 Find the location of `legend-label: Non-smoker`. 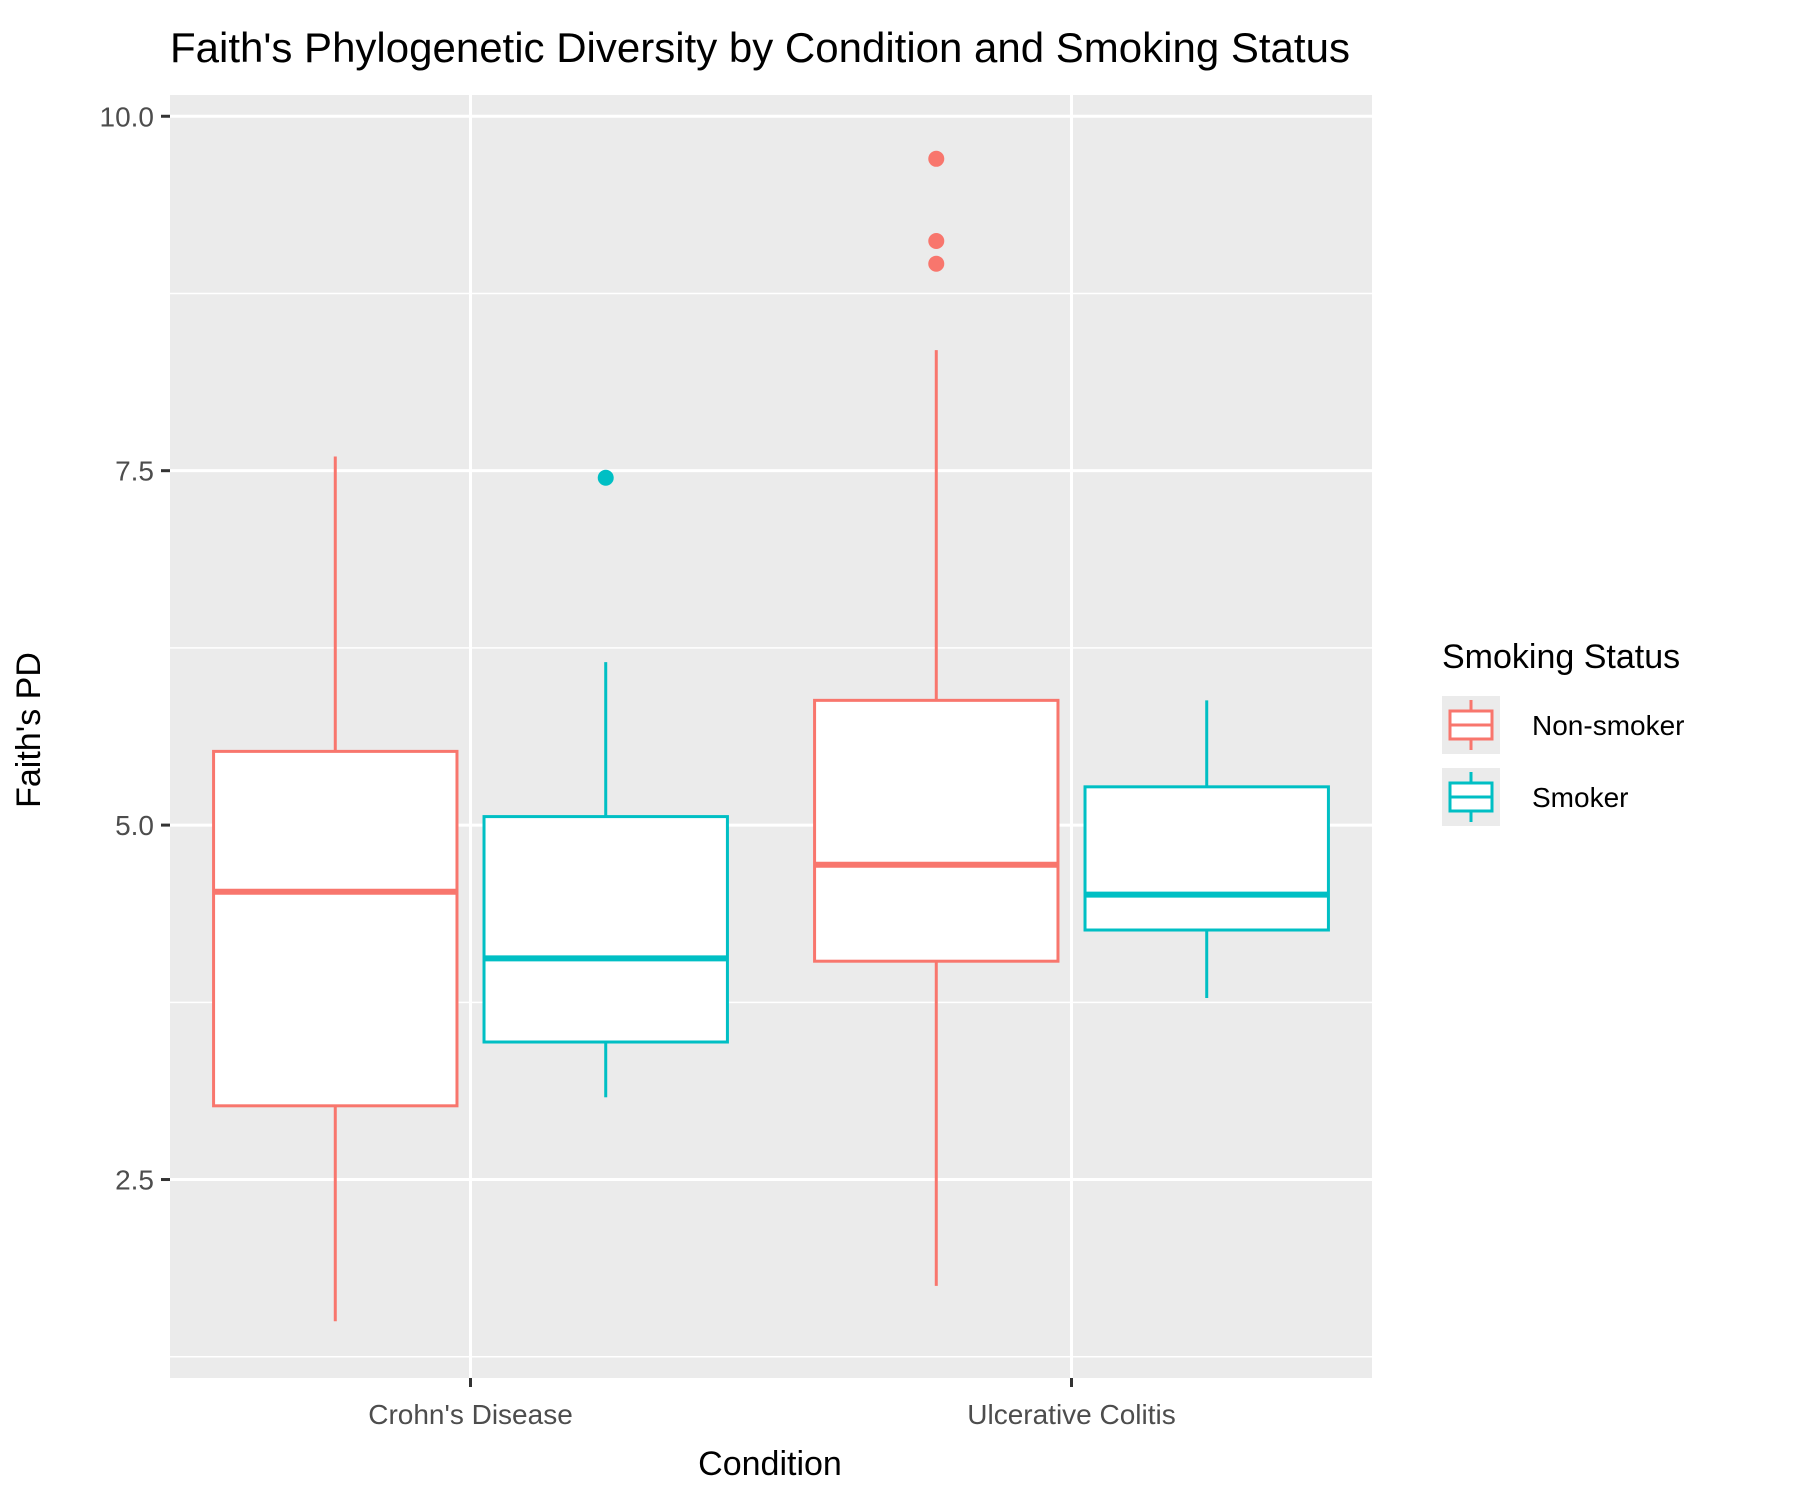

legend-label: Non-smoker is located at coordinates (1608, 725).